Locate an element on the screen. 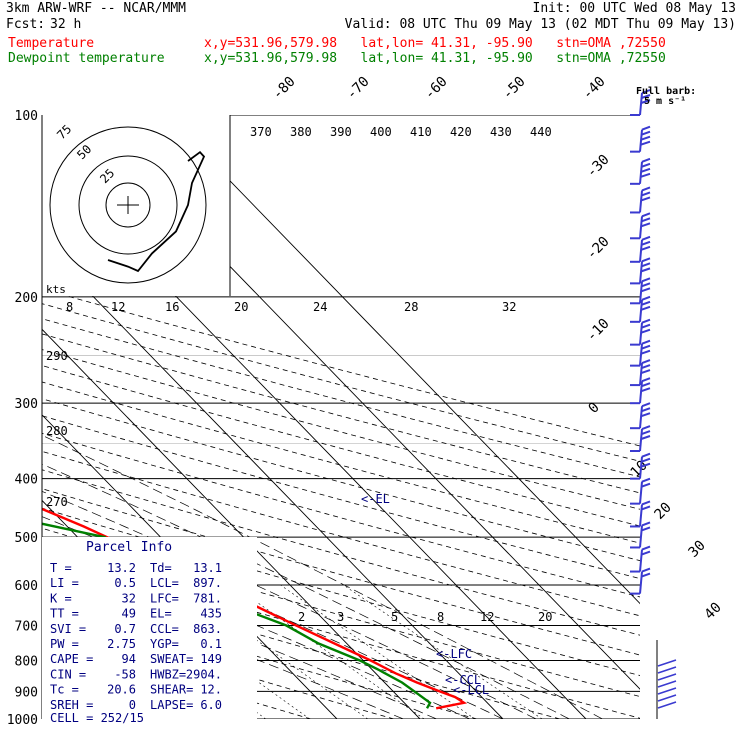  parcel-value: 2.75 is located at coordinates (121, 644).